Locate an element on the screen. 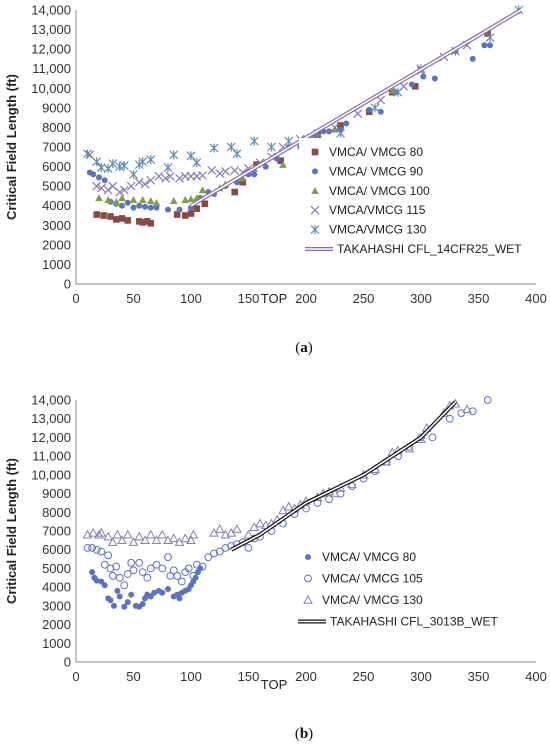  y-tick-label: 2000 is located at coordinates (56, 244).